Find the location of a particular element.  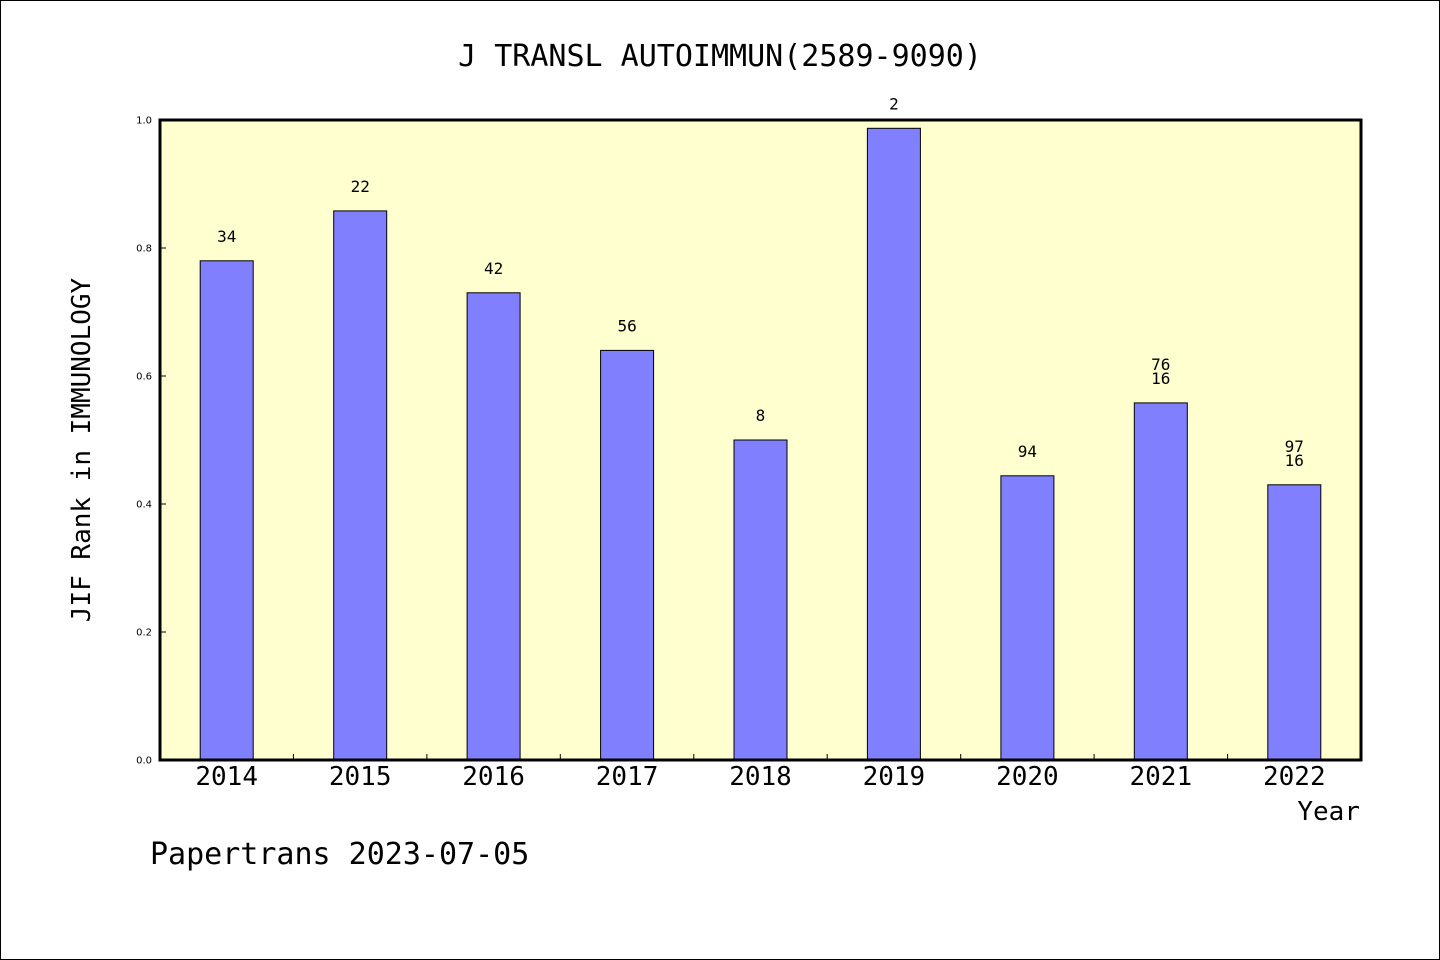

y-axis-label: JIF Rank in IMMUNOLOGY is located at coordinates (82, 449).